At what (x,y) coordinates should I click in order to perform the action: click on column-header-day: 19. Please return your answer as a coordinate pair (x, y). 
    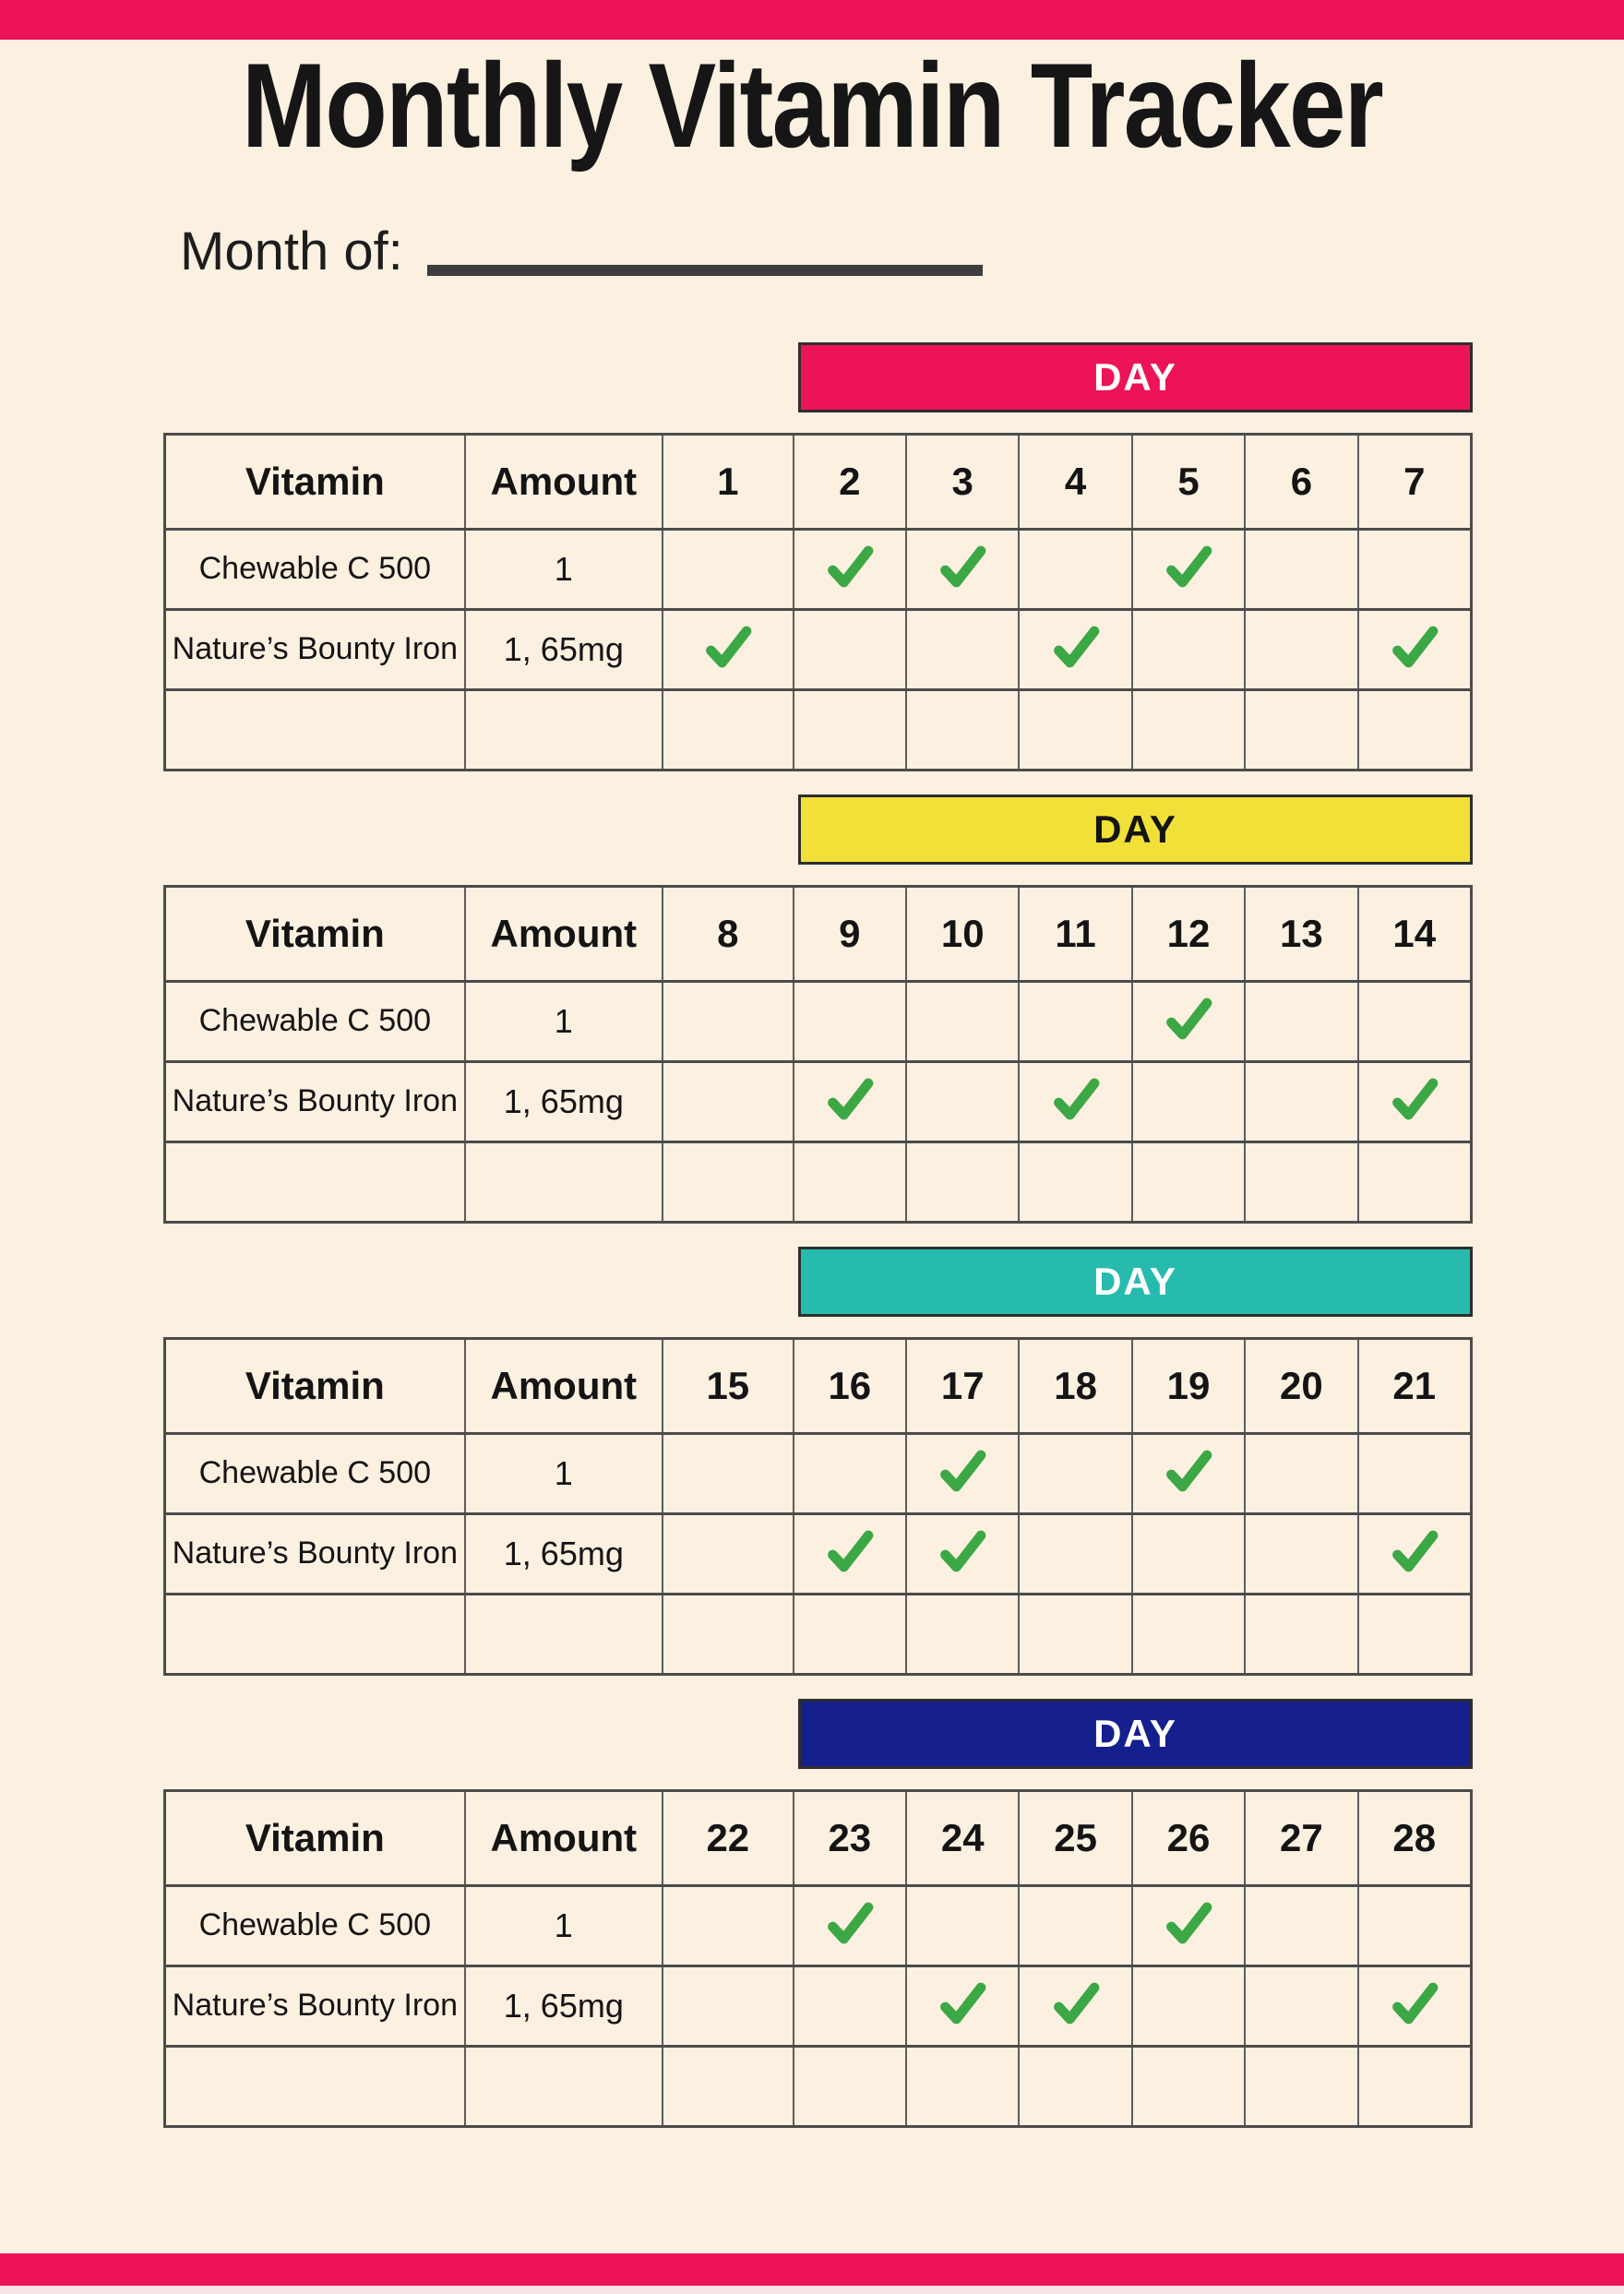
    Looking at the image, I should click on (1188, 1385).